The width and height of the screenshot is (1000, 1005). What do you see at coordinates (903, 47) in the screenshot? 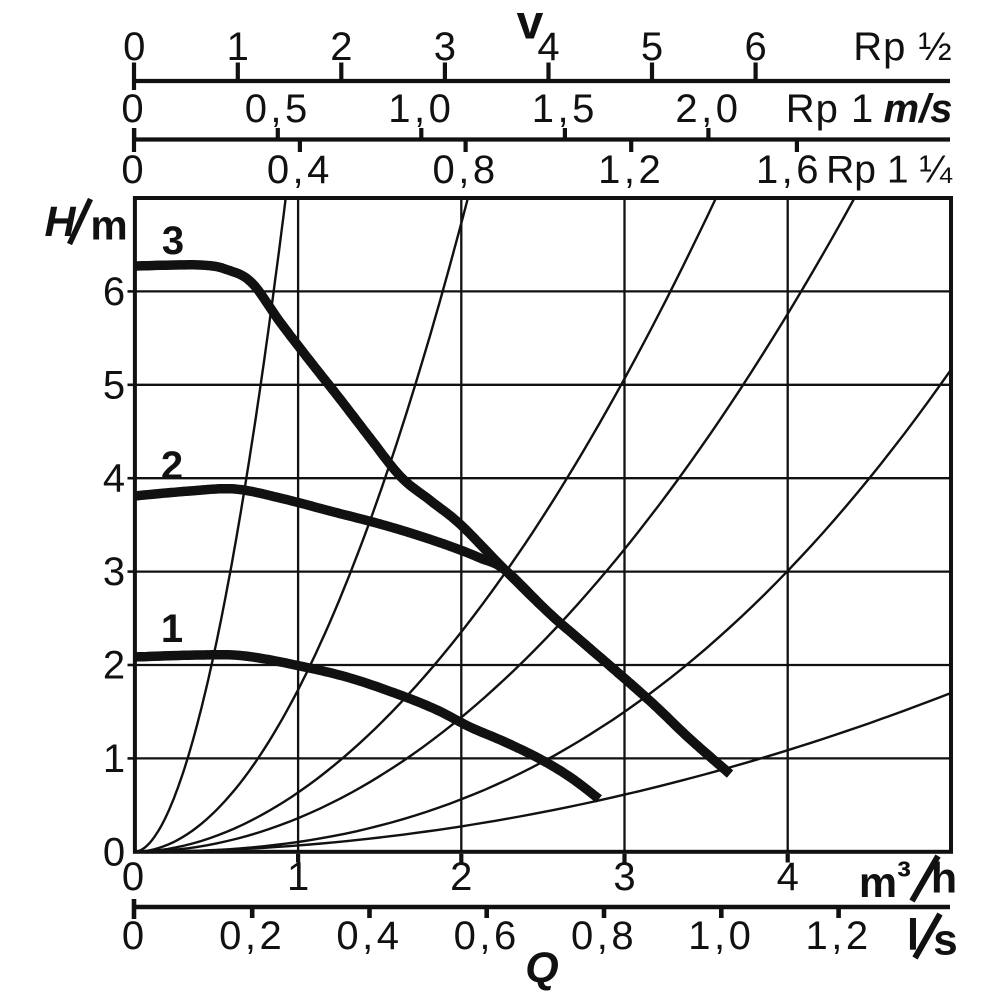
I see `svg-text: Rp ½` at bounding box center [903, 47].